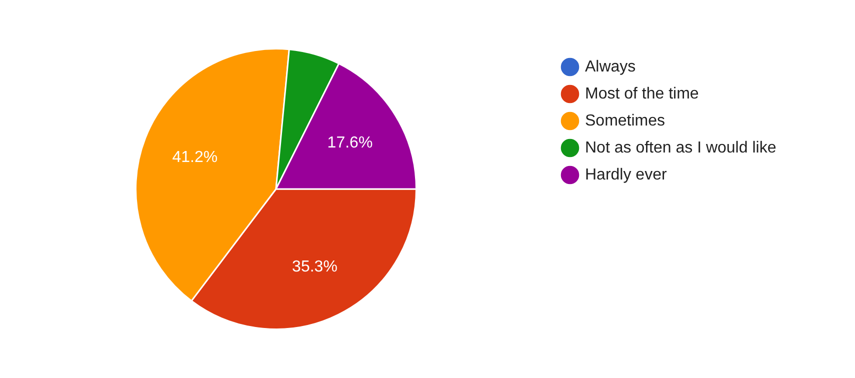  What do you see at coordinates (642, 93) in the screenshot?
I see `legend-label: Most of the time` at bounding box center [642, 93].